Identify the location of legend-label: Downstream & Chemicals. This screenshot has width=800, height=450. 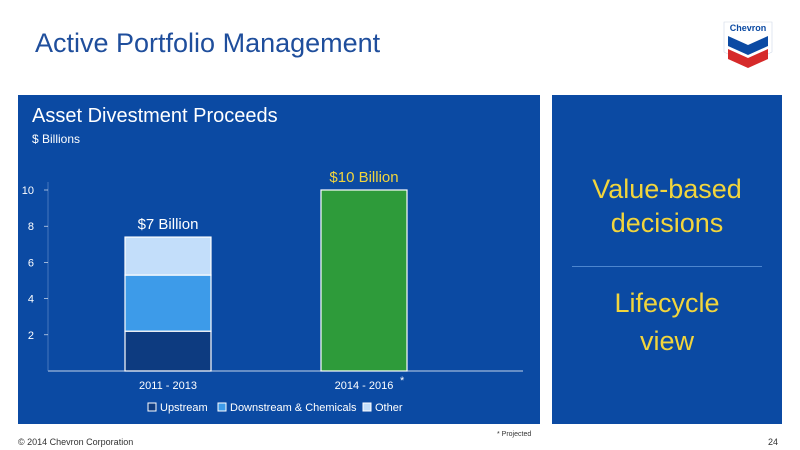
(293, 408).